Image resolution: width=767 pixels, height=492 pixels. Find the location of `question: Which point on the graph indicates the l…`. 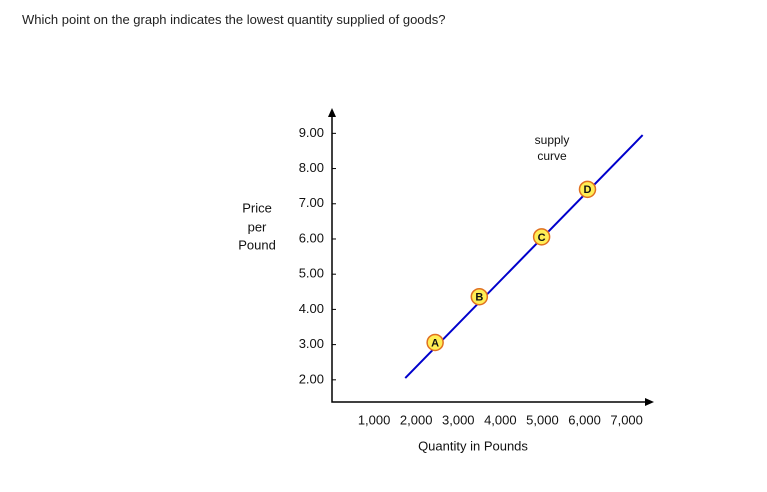

question: Which point on the graph indicates the l… is located at coordinates (234, 19).